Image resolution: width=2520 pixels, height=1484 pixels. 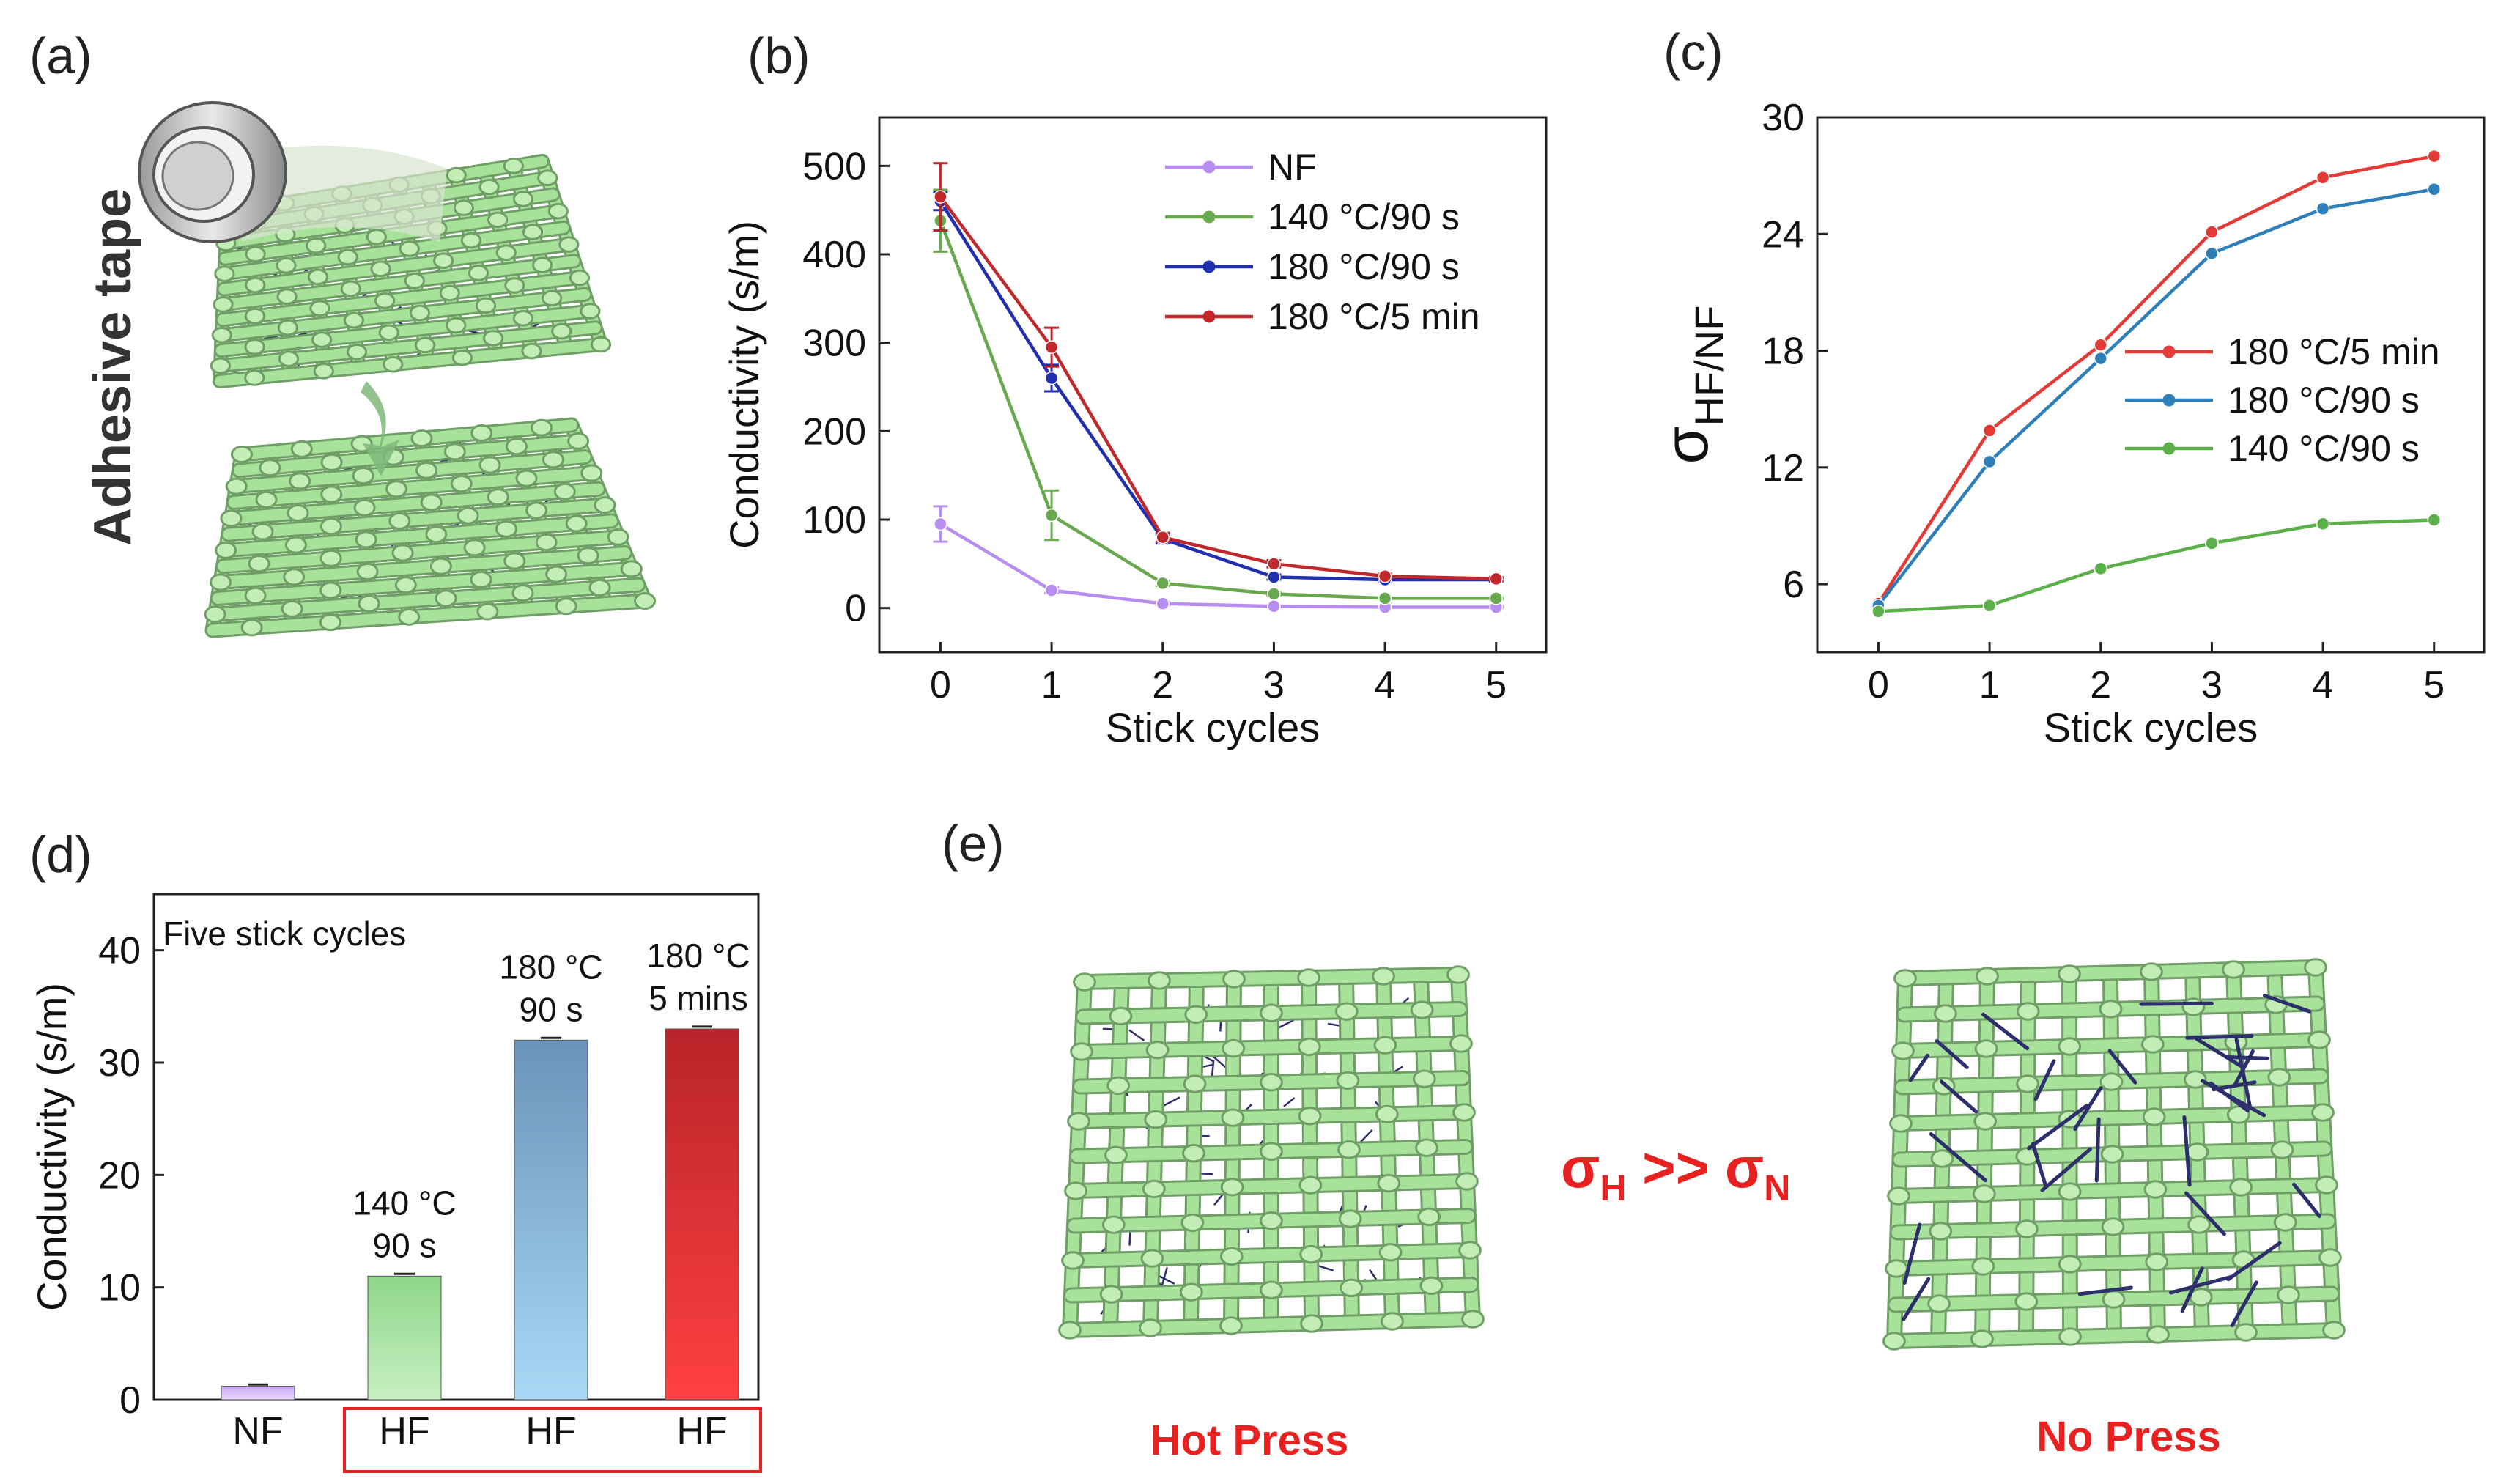 I want to click on transfer-arrow, so click(x=380, y=429).